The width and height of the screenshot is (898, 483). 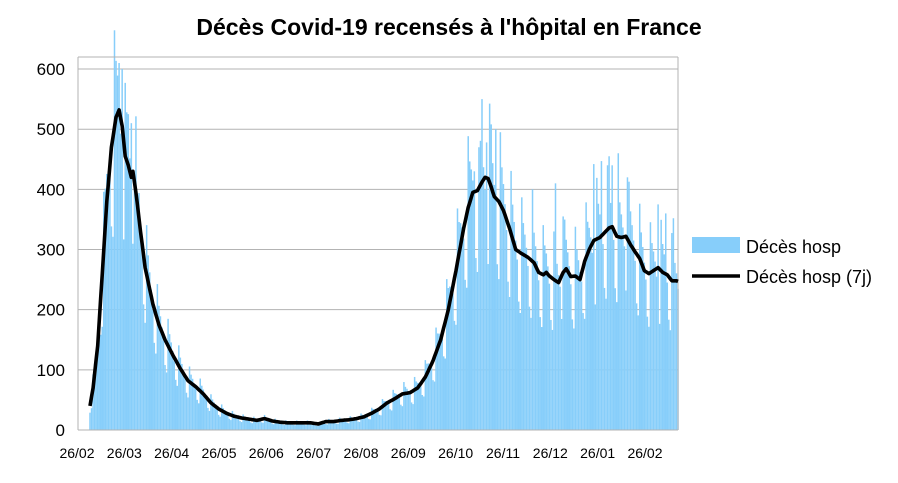 I want to click on x-tick-label: 26/04, so click(x=171, y=453).